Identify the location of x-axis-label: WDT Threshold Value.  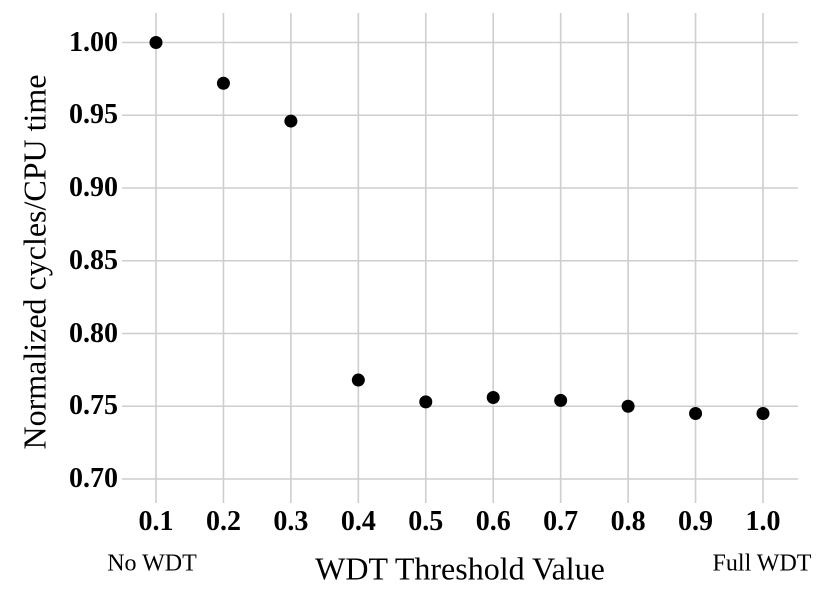
(460, 568).